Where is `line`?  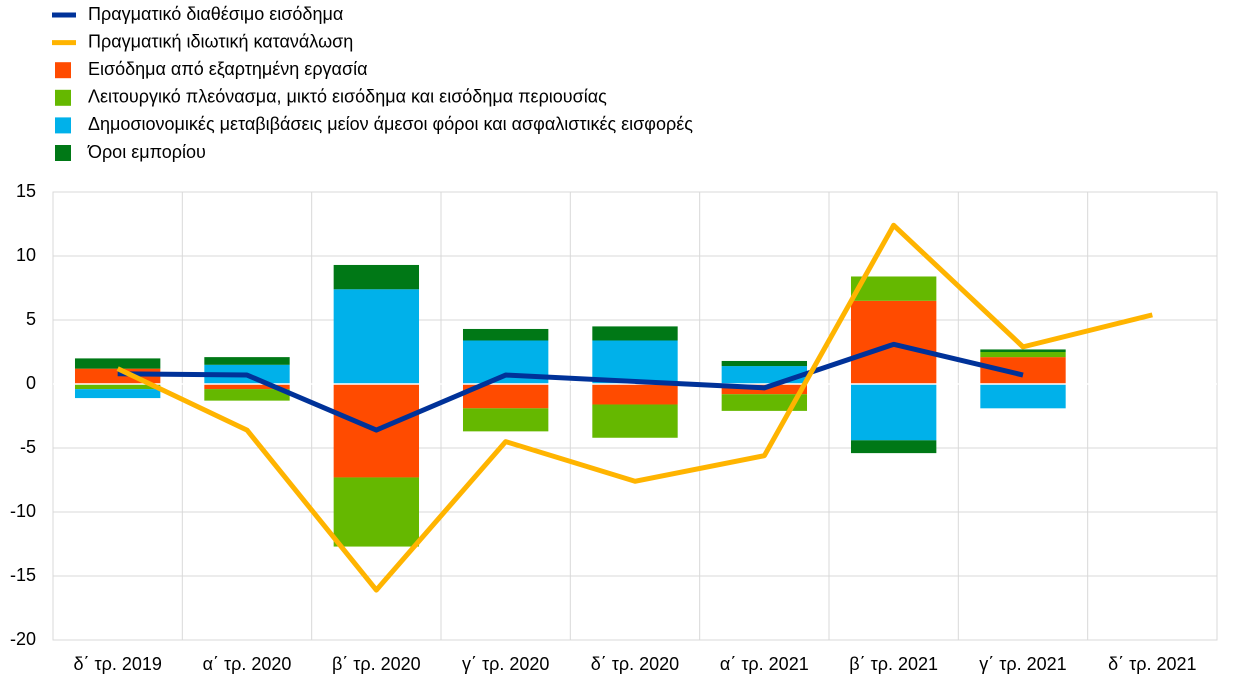
line is located at coordinates (570, 387).